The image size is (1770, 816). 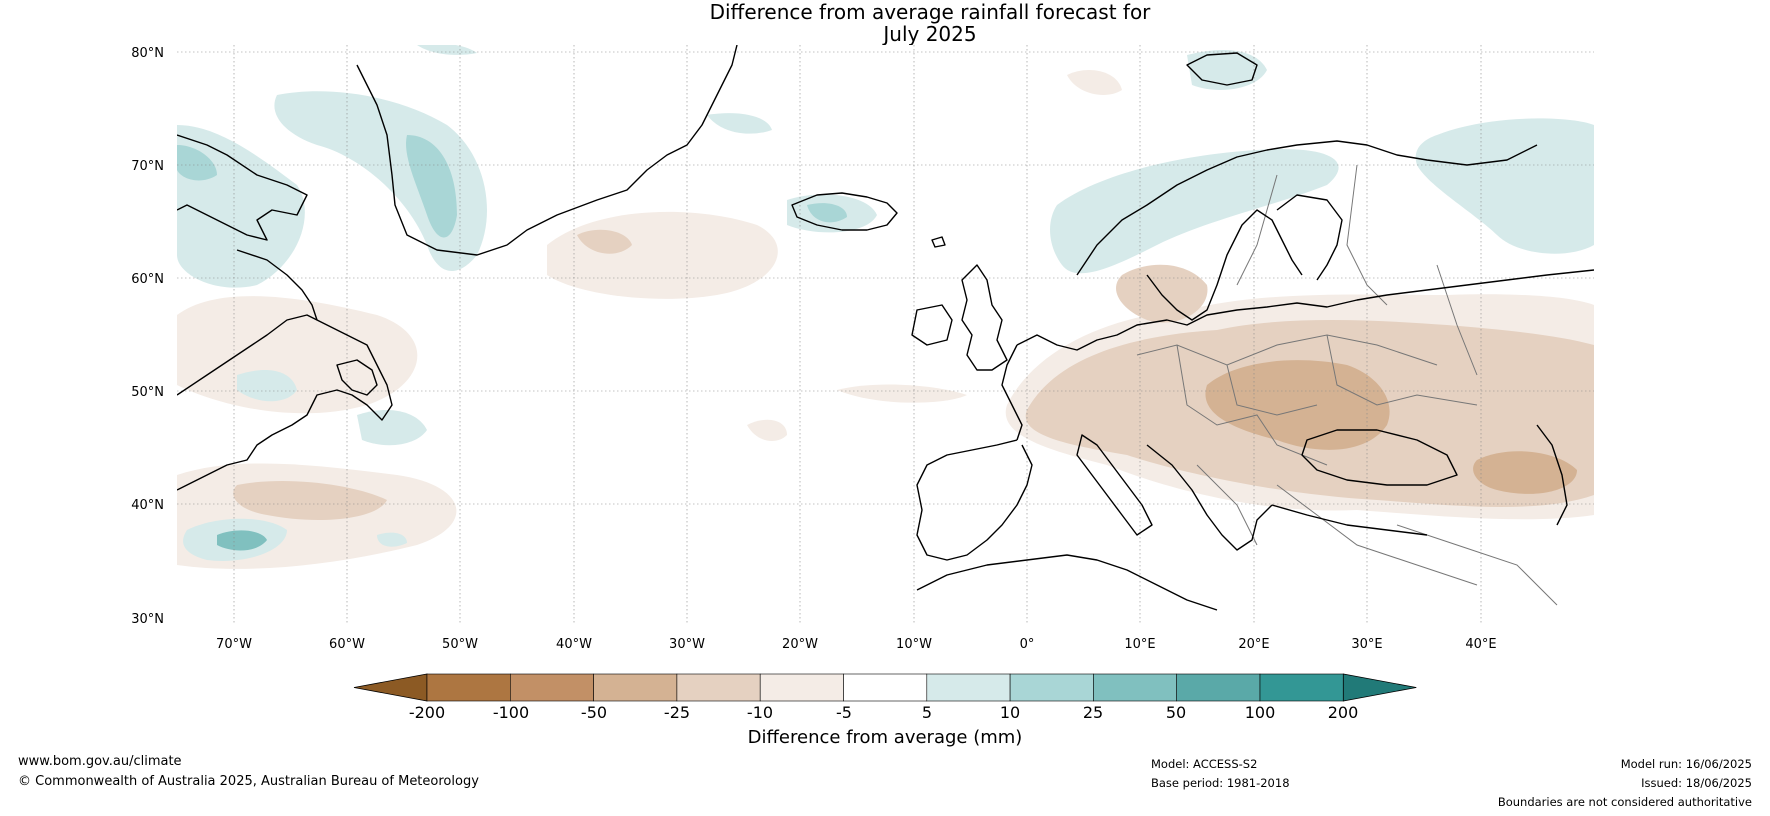 I want to click on footer-model: Model: ACCESS-S2, so click(x=1204, y=764).